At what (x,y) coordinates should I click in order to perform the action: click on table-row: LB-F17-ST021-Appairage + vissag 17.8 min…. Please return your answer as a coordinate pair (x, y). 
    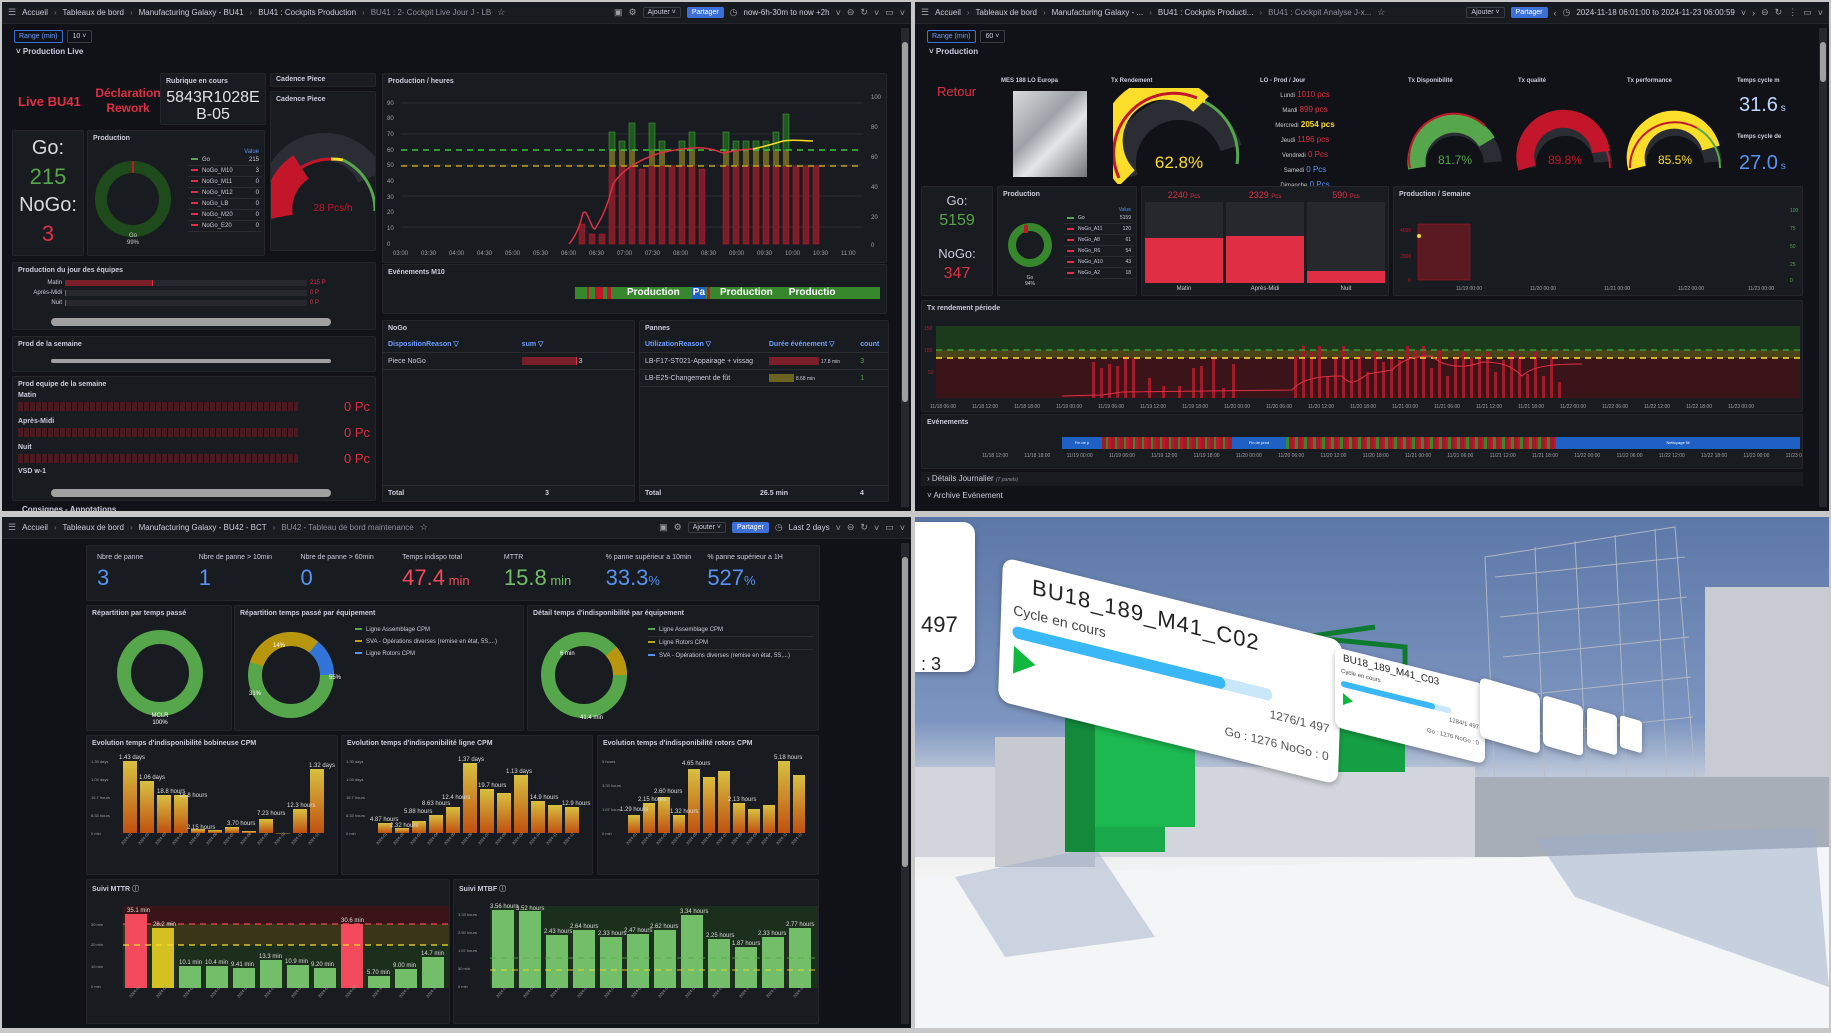
    Looking at the image, I should click on (764, 361).